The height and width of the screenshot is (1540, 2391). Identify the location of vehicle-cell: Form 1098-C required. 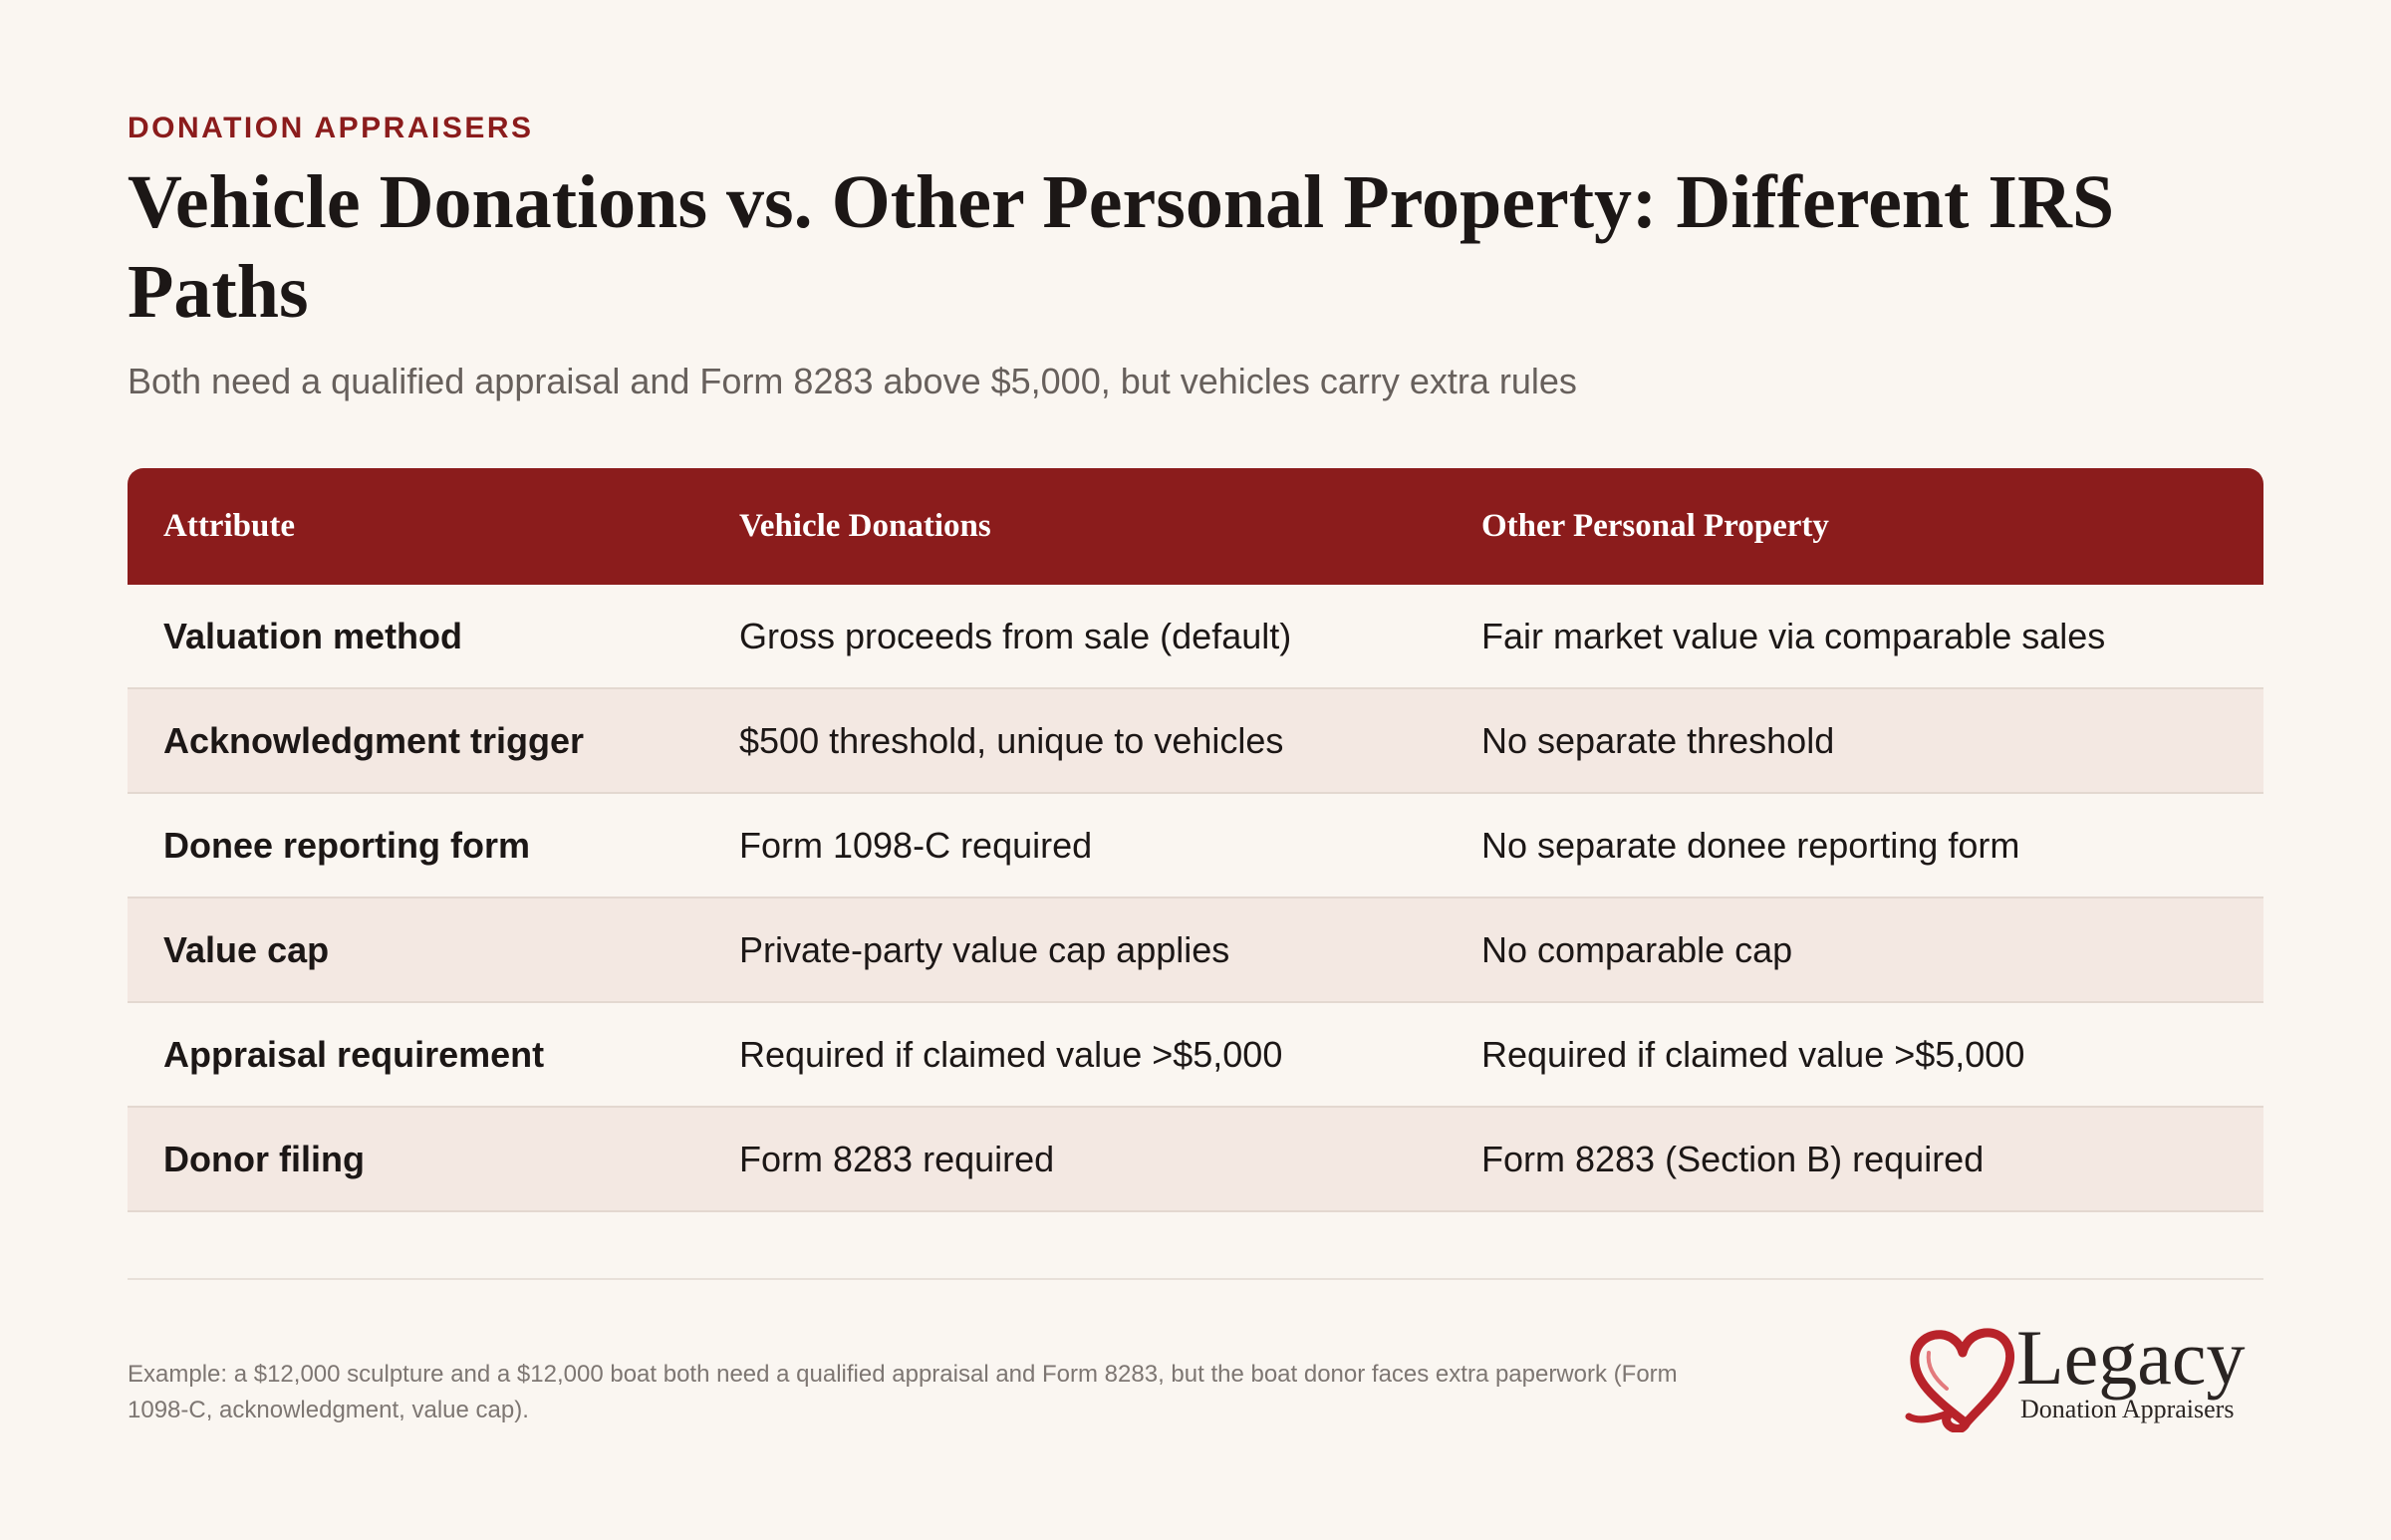
(1075, 845).